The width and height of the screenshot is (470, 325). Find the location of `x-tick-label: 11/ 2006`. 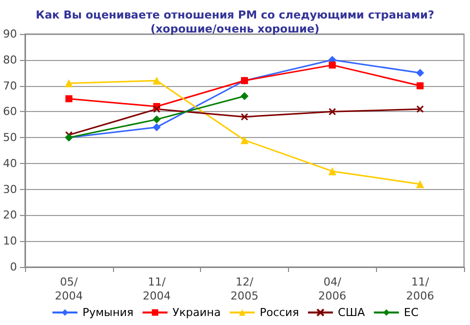

x-tick-label: 11/ 2006 is located at coordinates (420, 289).